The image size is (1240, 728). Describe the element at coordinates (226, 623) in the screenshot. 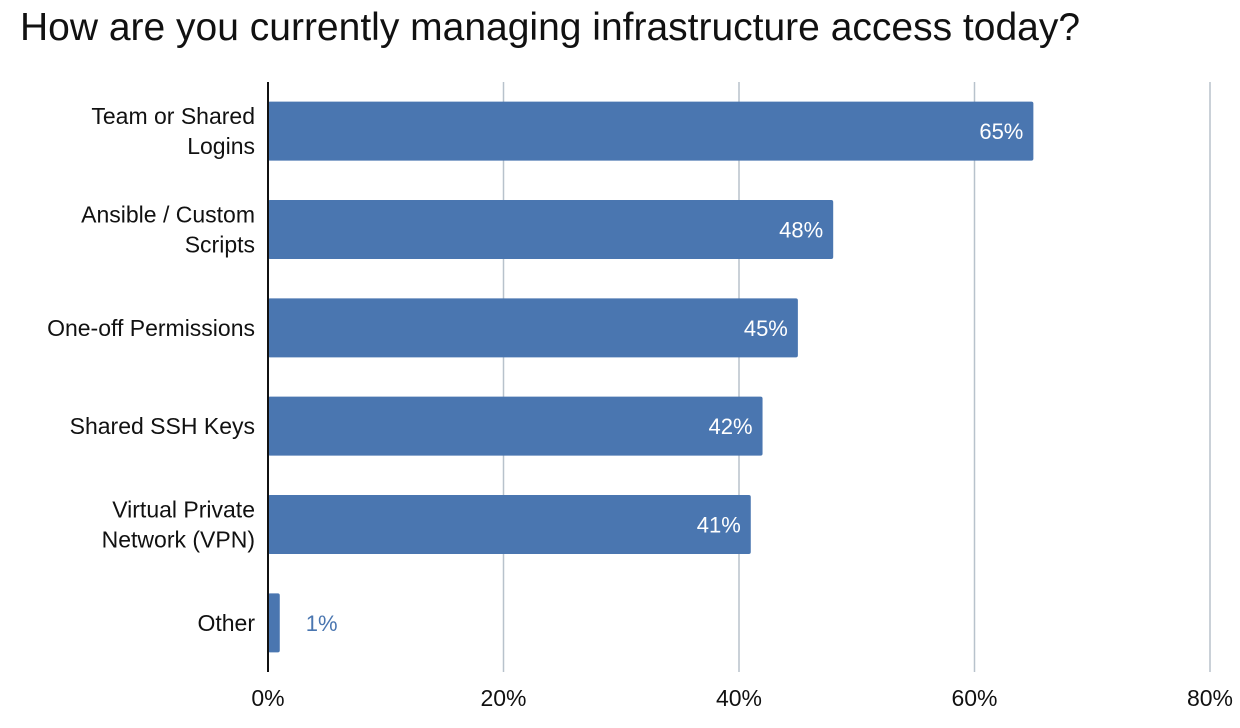

I see `category-label: Other` at that location.